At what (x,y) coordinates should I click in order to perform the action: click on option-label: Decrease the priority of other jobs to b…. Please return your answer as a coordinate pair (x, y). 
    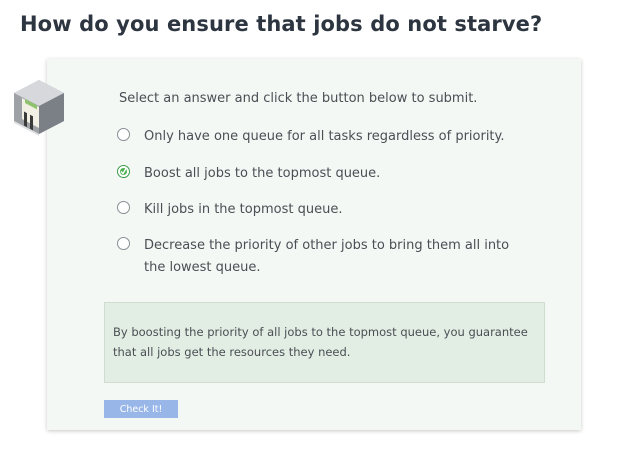
    Looking at the image, I should click on (327, 256).